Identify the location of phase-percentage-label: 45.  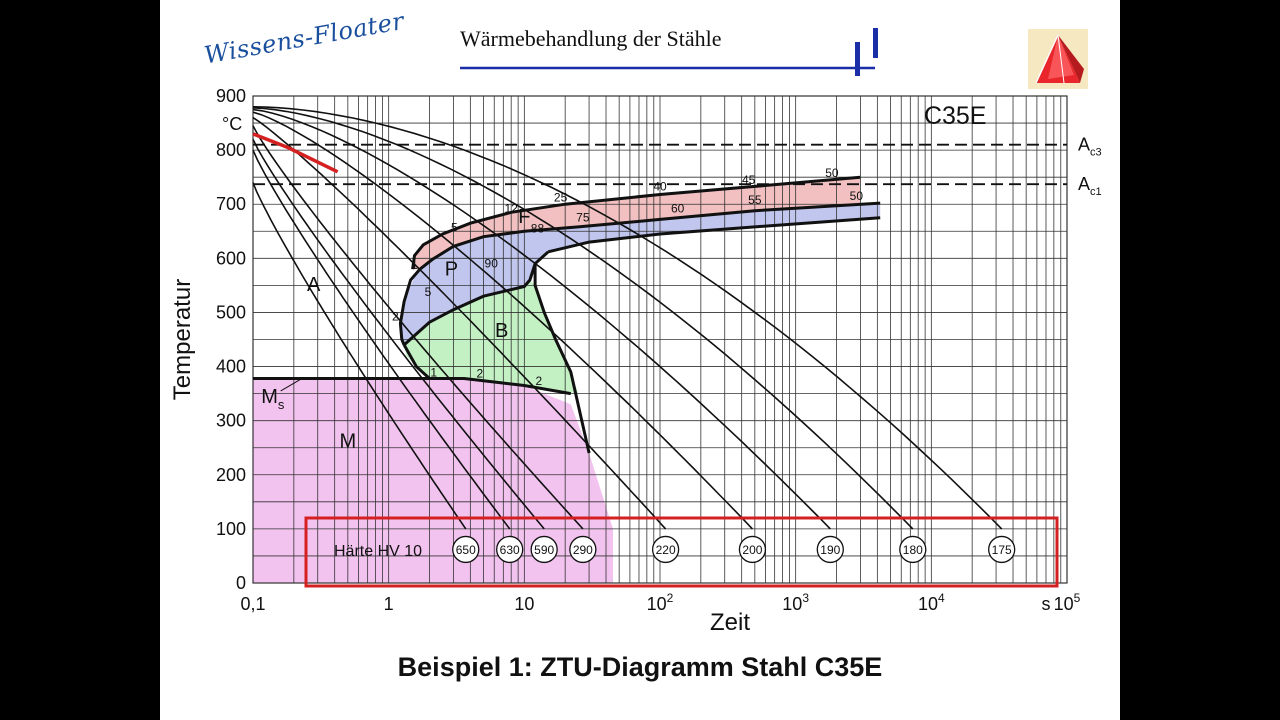
(749, 180).